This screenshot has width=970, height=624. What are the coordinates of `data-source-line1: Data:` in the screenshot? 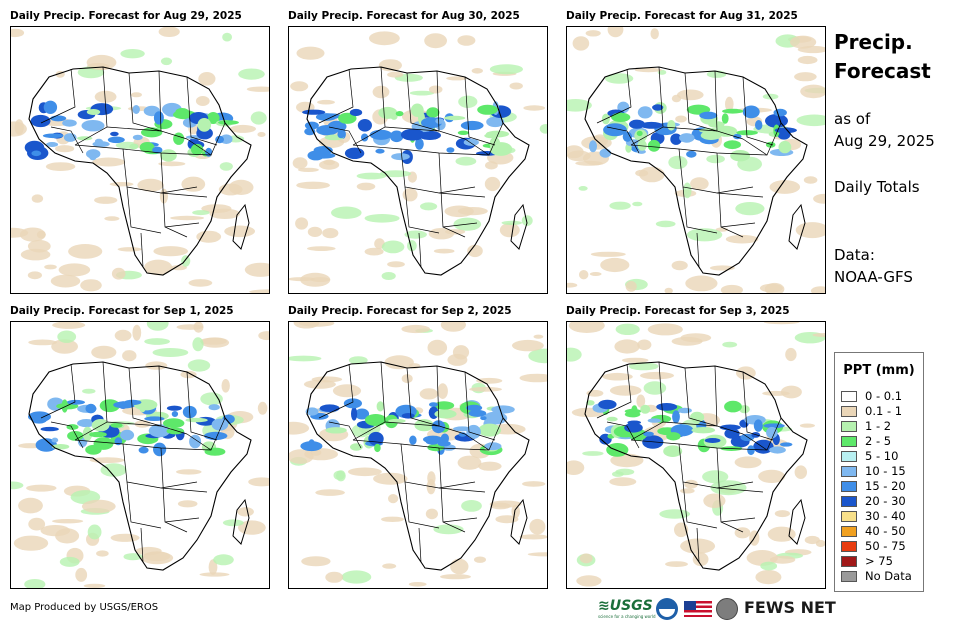 It's located at (854, 255).